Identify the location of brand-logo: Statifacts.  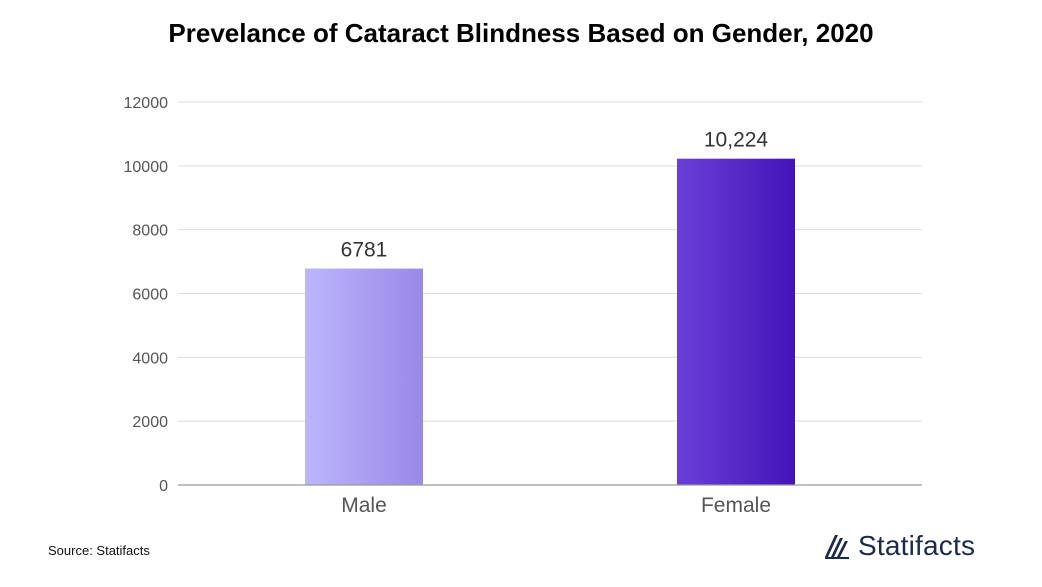
(898, 546).